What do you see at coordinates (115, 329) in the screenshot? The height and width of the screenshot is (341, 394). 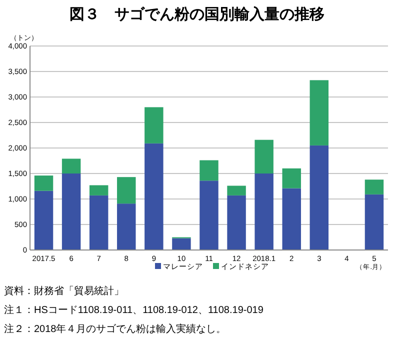 I see `text: 注２：2018年４月のサゴでん粉は輸入実績なし。` at bounding box center [115, 329].